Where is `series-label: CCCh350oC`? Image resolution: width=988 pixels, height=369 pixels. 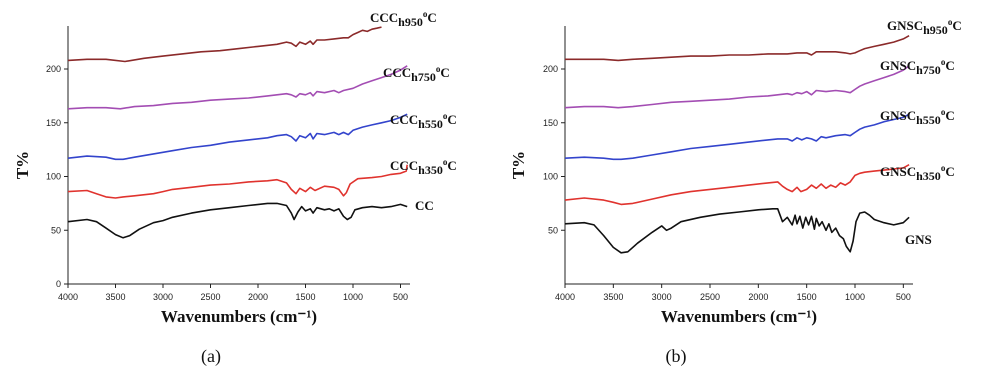 series-label: CCCh350oC is located at coordinates (423, 167).